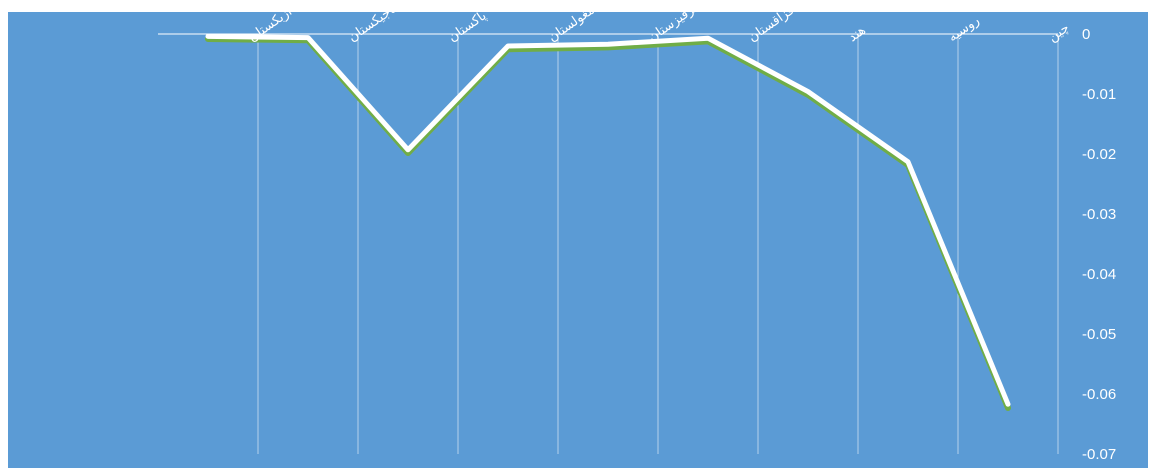  What do you see at coordinates (1099, 274) in the screenshot?
I see `y-tick-label: -0.04` at bounding box center [1099, 274].